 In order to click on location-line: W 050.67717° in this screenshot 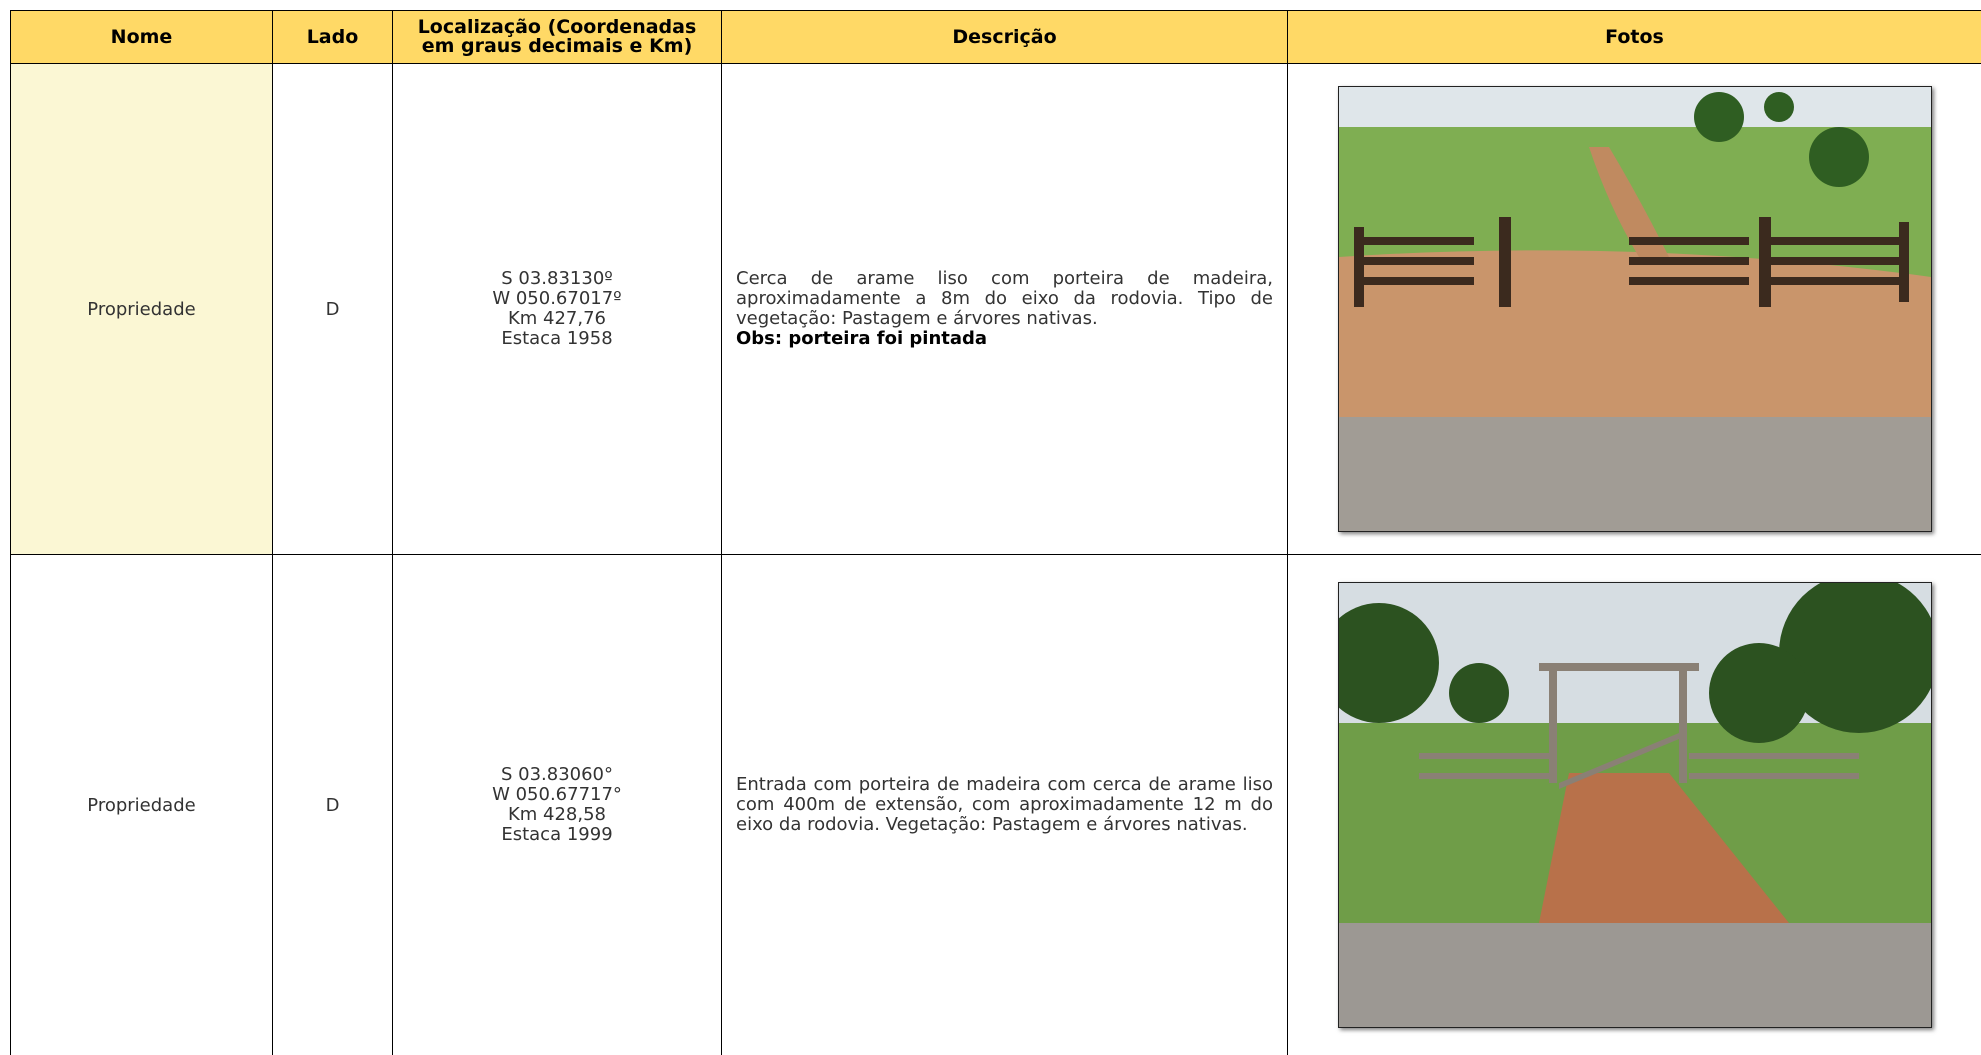, I will do `click(557, 795)`.